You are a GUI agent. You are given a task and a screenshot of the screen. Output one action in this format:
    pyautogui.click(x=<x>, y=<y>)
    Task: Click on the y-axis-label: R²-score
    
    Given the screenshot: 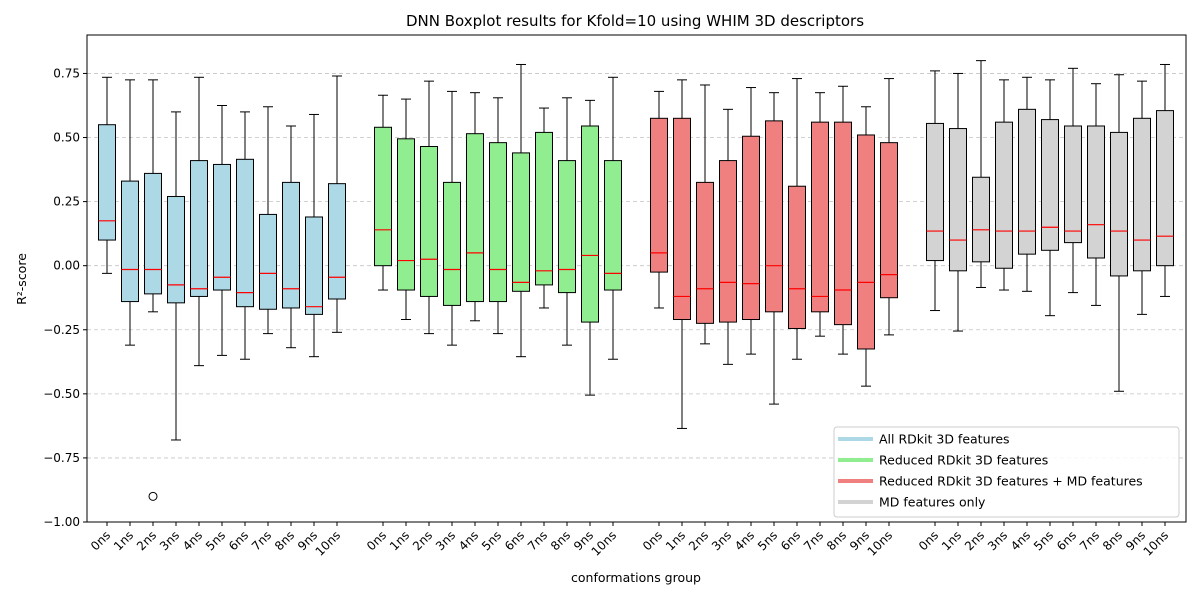 What is the action you would take?
    pyautogui.click(x=21, y=279)
    